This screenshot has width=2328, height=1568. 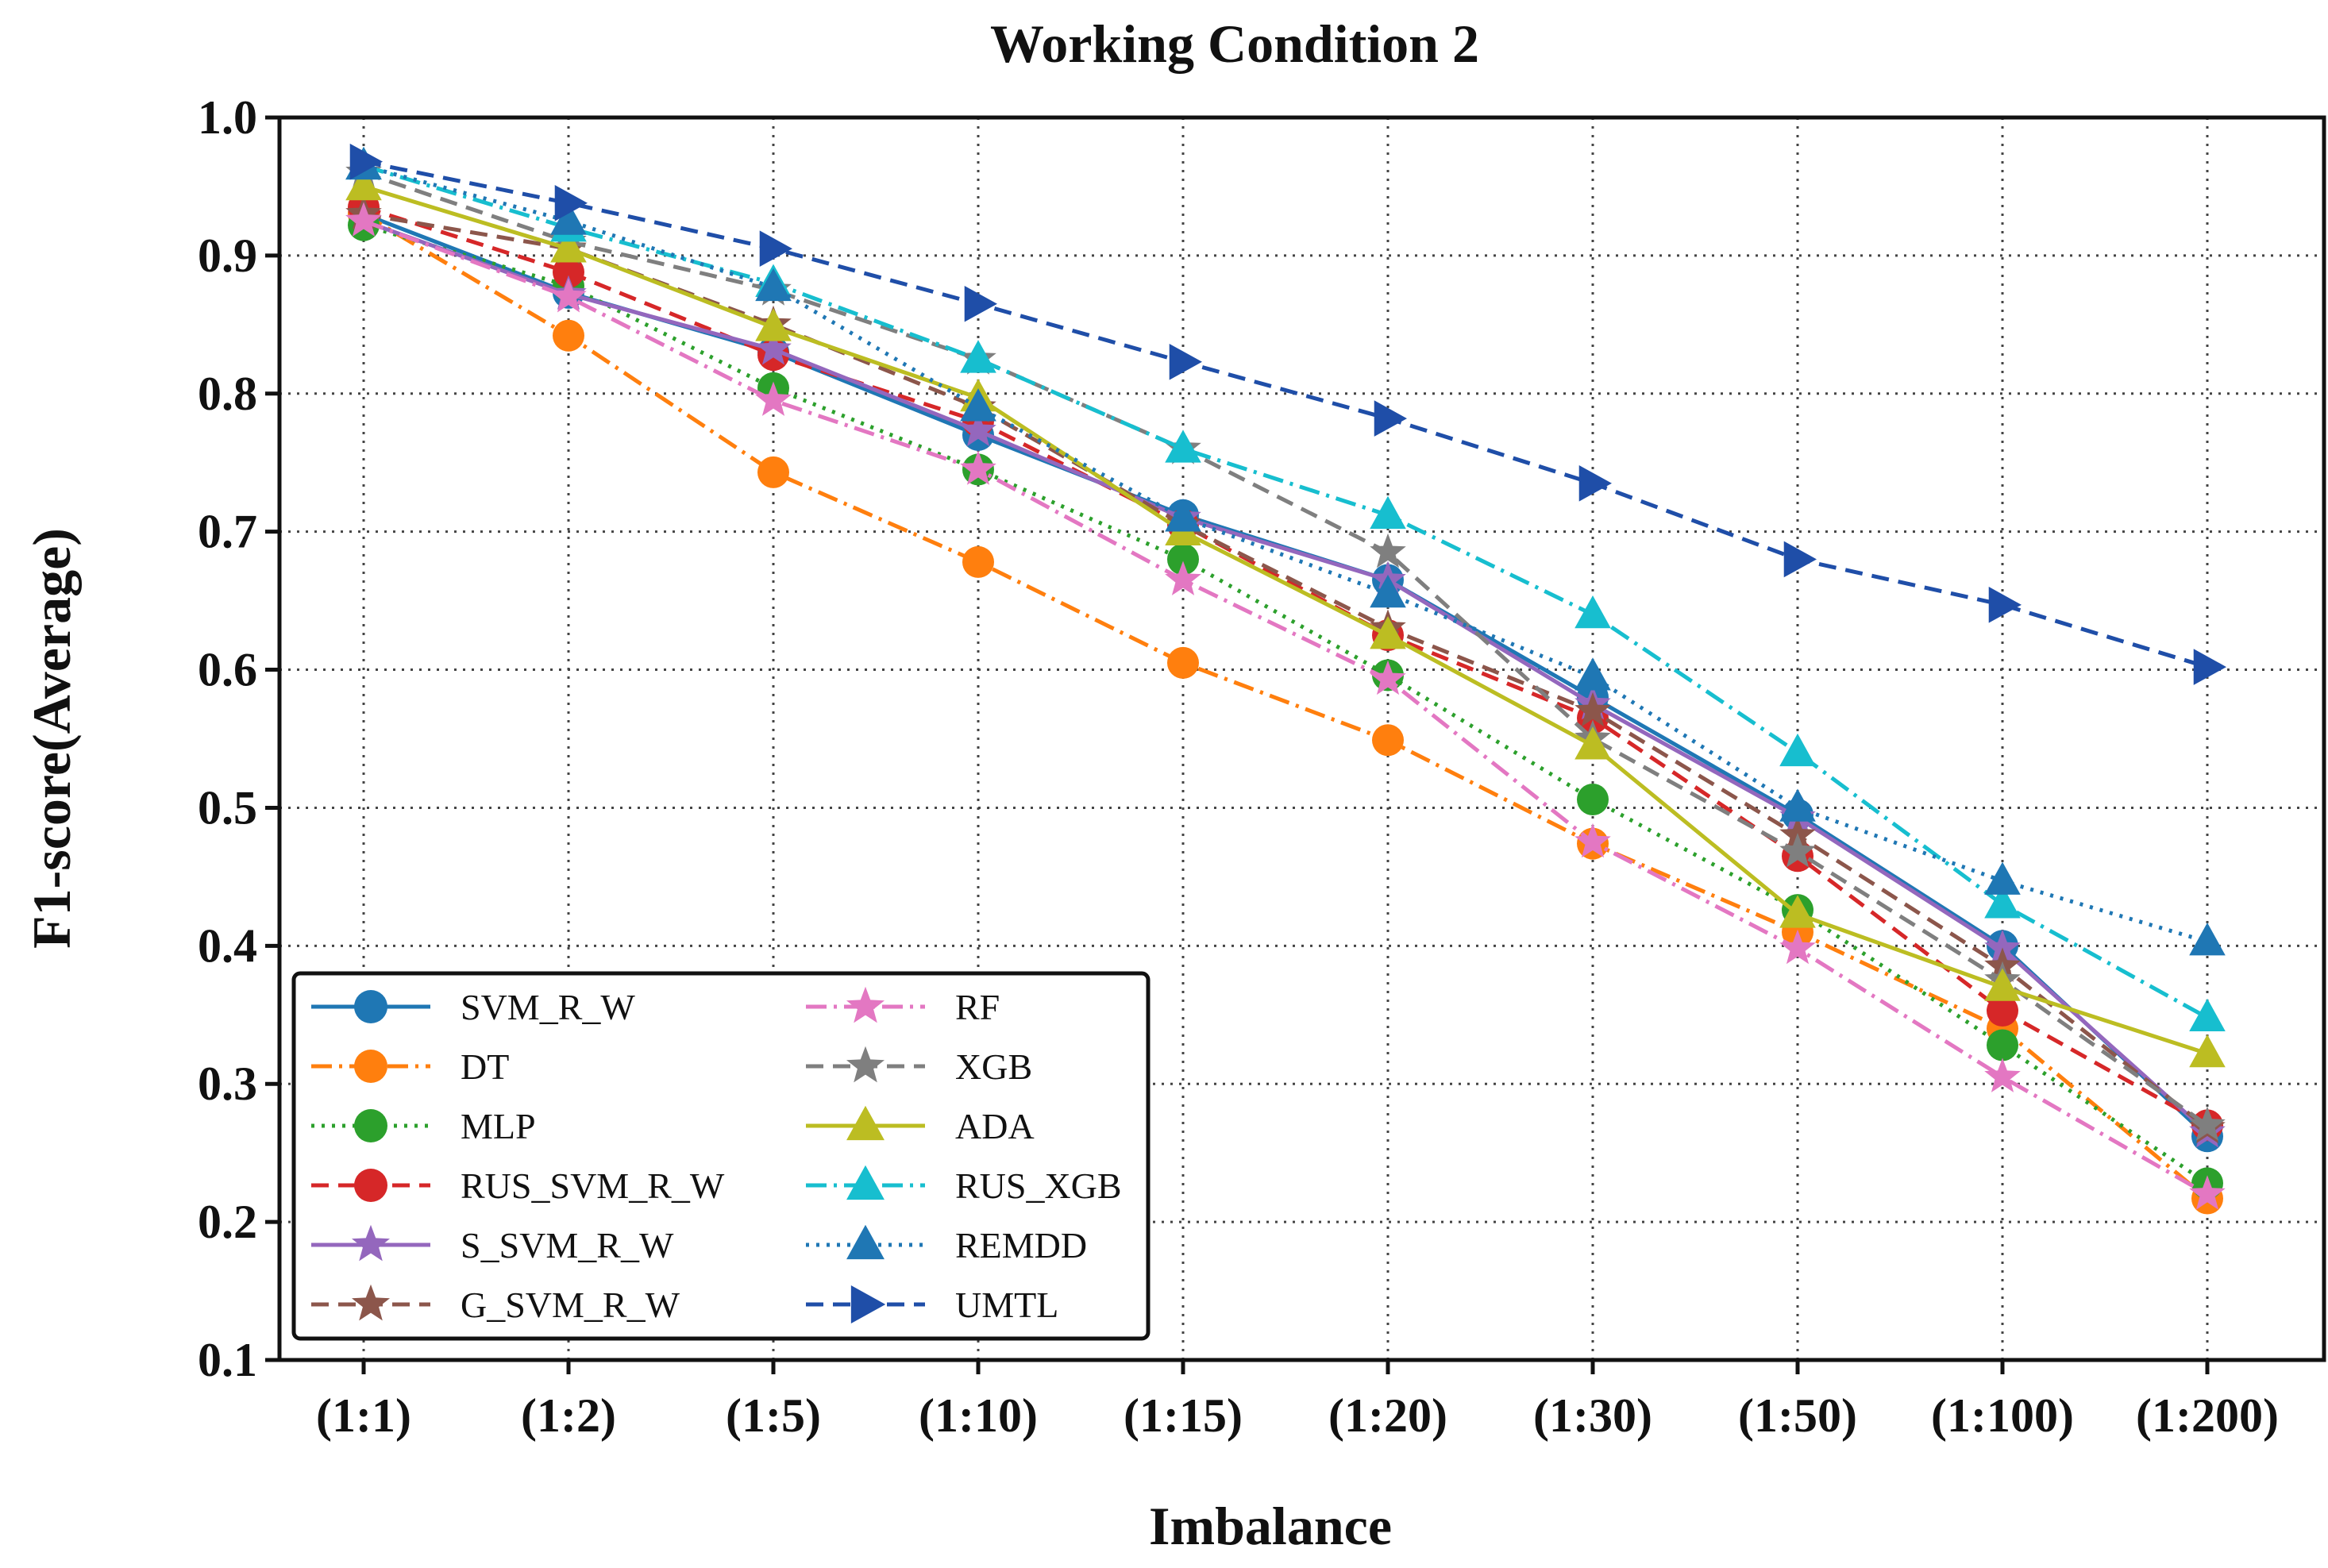 I want to click on chart-title: Working Condition 2, so click(x=1234, y=43).